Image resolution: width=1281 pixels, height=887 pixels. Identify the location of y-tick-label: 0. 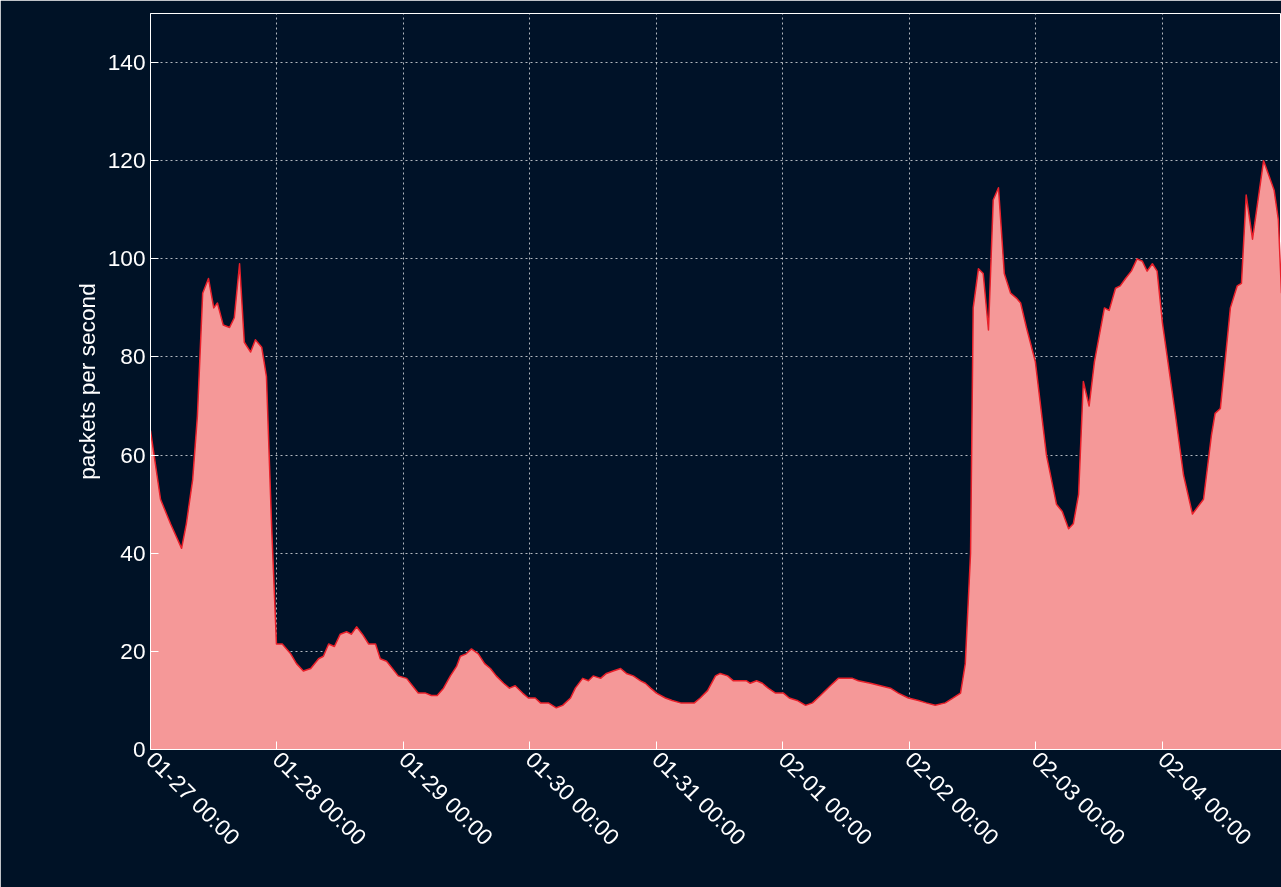
(139, 749).